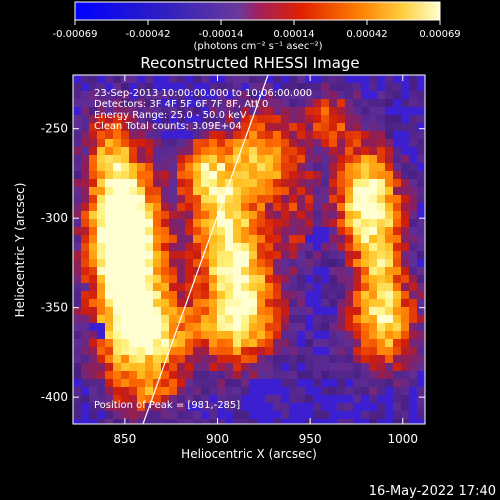 The width and height of the screenshot is (500, 500). I want to click on y-tick-label: -400, so click(54, 397).